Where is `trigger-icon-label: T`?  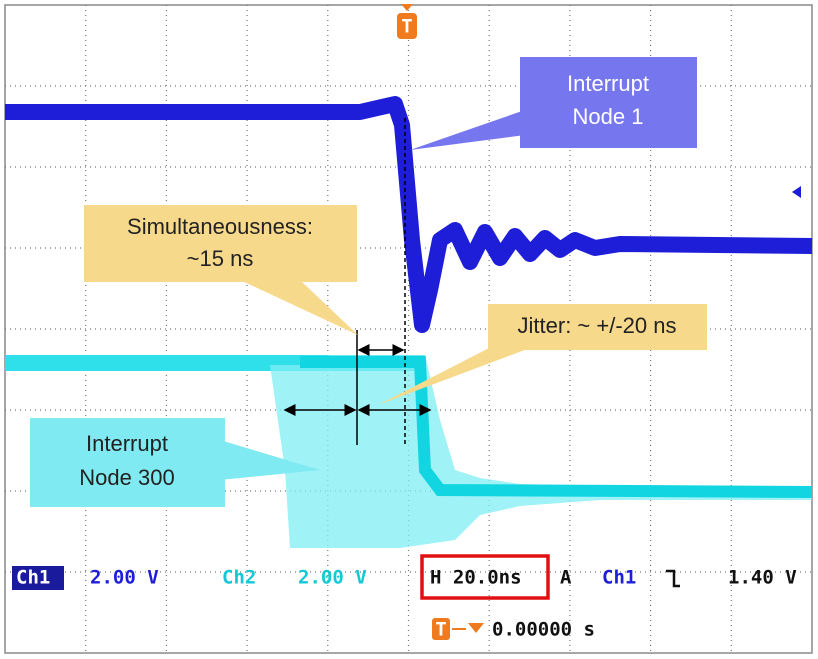
trigger-icon-label: T is located at coordinates (406, 27).